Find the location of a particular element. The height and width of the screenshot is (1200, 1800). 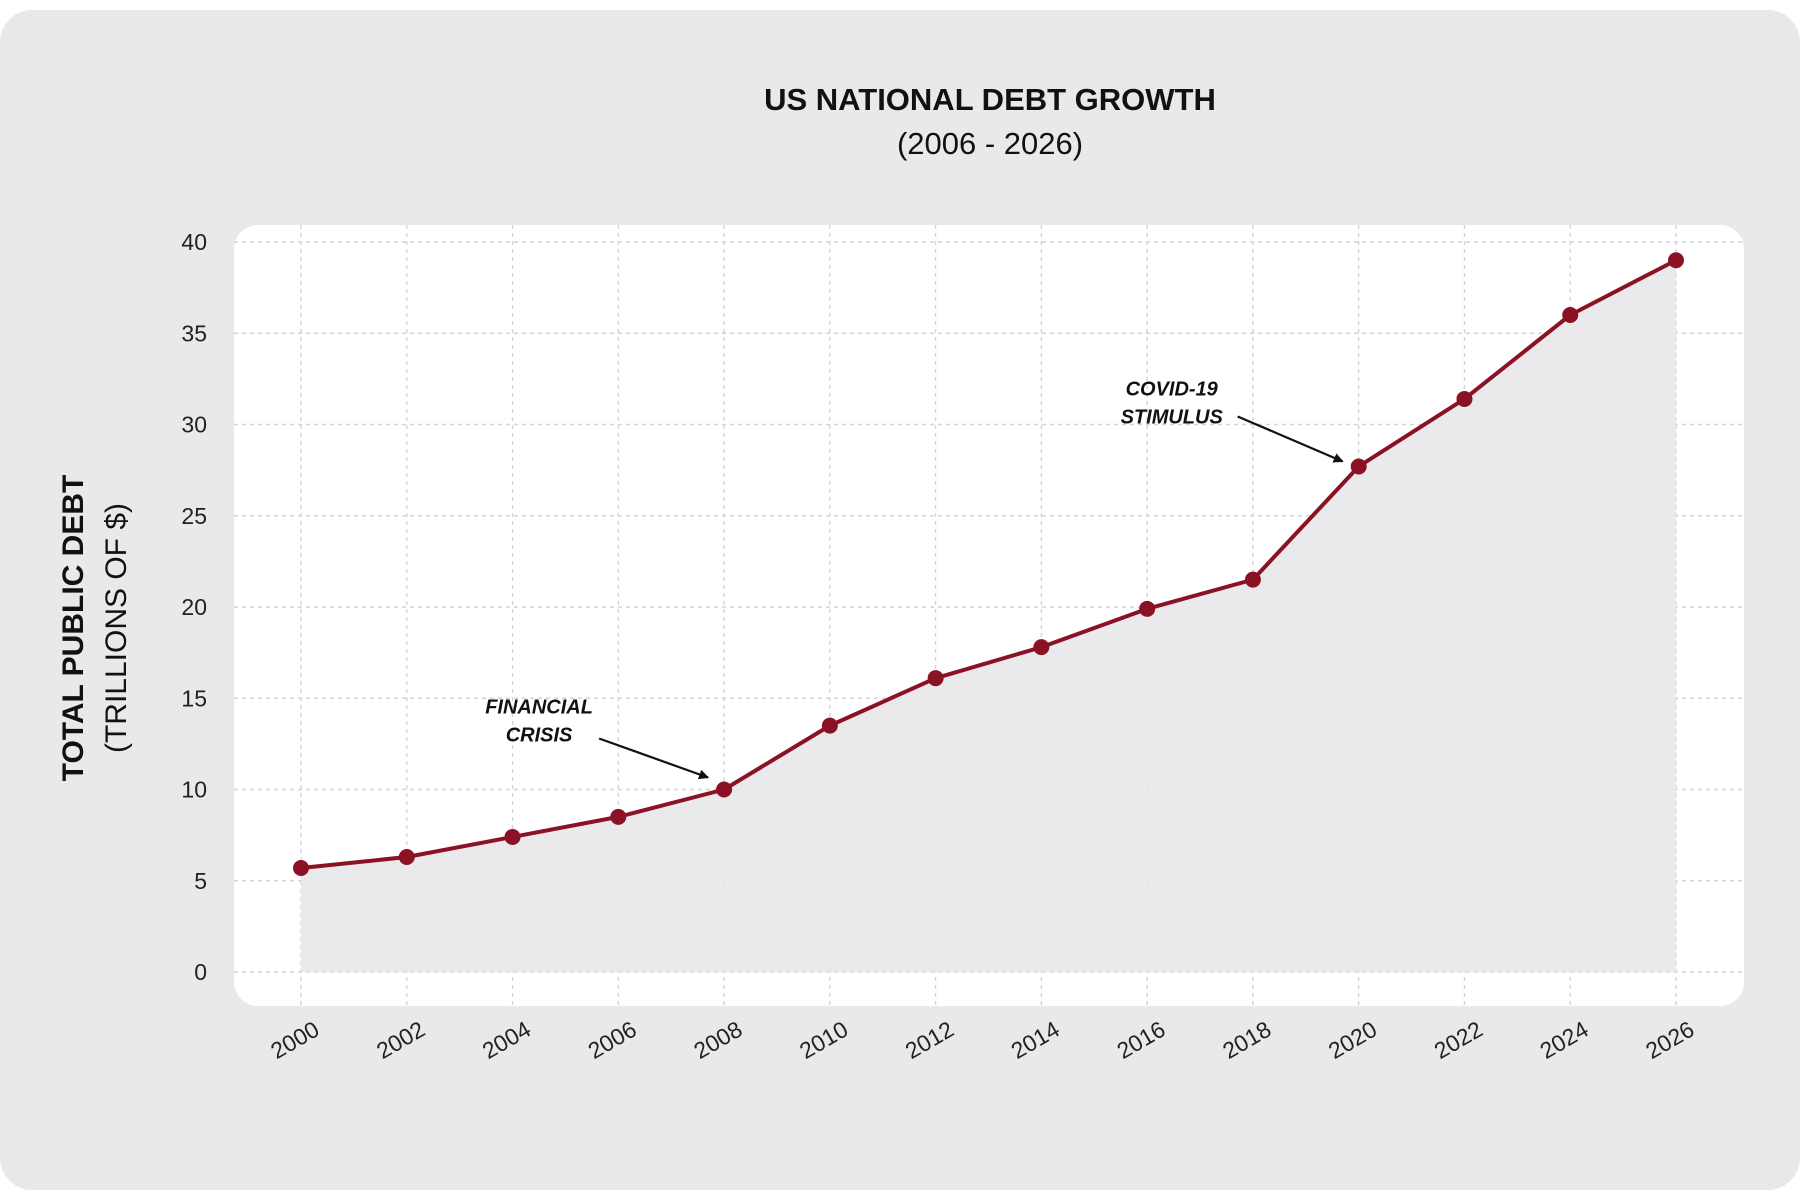

y-axis-ticks: 0 5 10 15 20 25 30 35 40 is located at coordinates (194, 607).